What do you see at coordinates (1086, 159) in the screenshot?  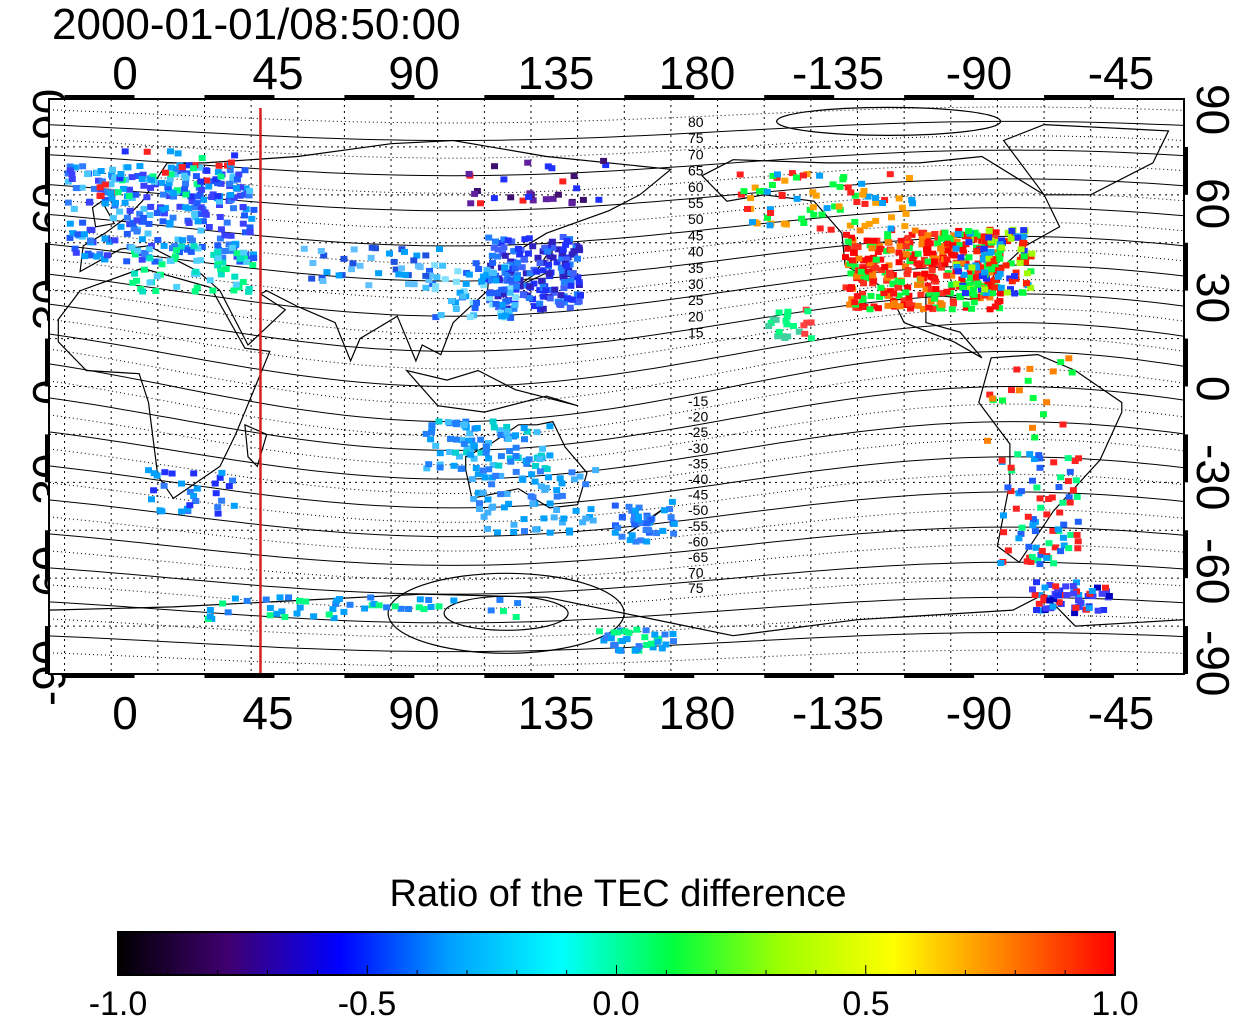 I see `coast-greenland` at bounding box center [1086, 159].